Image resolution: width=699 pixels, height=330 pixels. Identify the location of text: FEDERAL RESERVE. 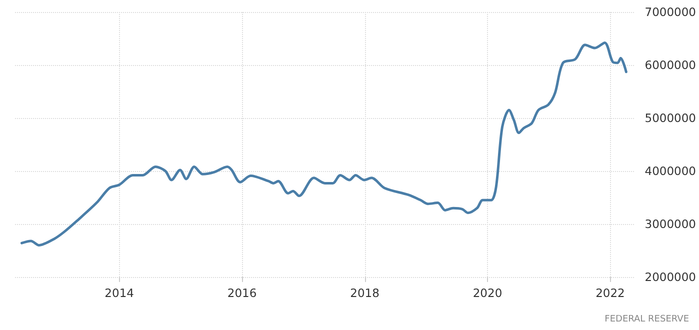
(647, 319).